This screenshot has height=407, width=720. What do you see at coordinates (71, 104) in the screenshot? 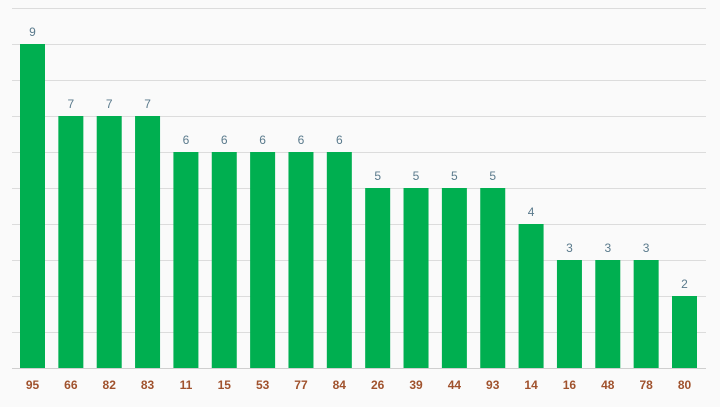
I see `value-label-66: 7` at bounding box center [71, 104].